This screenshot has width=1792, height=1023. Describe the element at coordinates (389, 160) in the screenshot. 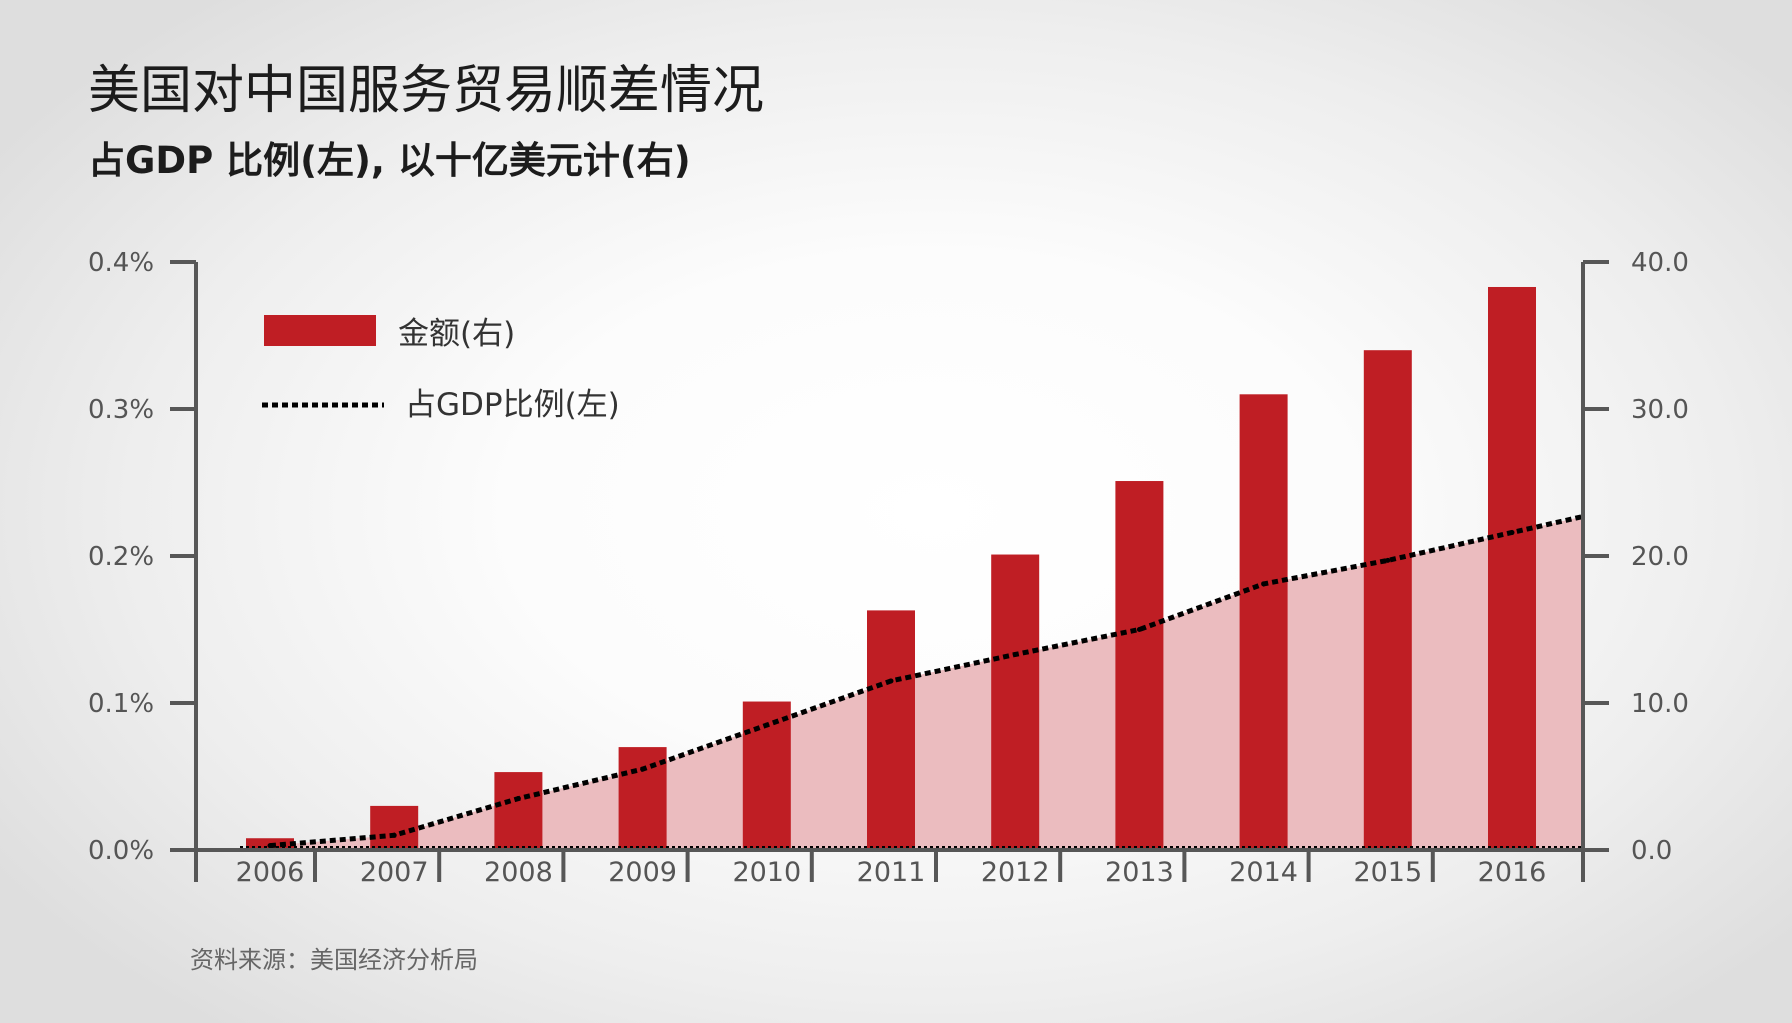

I see `chart-subtitle: 占GDP 比例(左), 以十亿美元计(右)` at that location.